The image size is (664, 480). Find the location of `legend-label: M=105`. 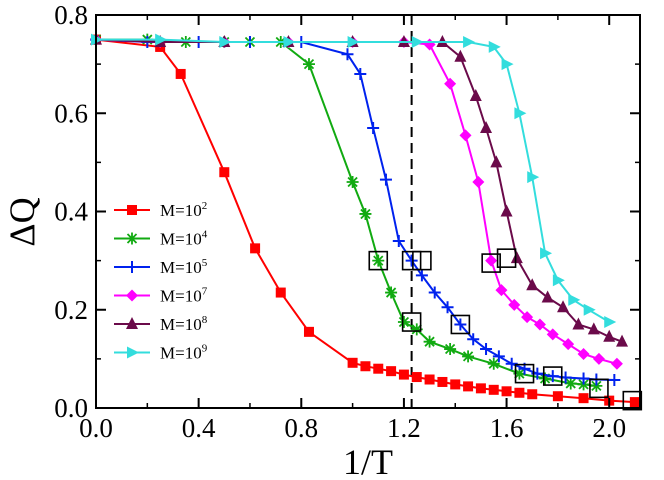

legend-label: M=105 is located at coordinates (184, 267).